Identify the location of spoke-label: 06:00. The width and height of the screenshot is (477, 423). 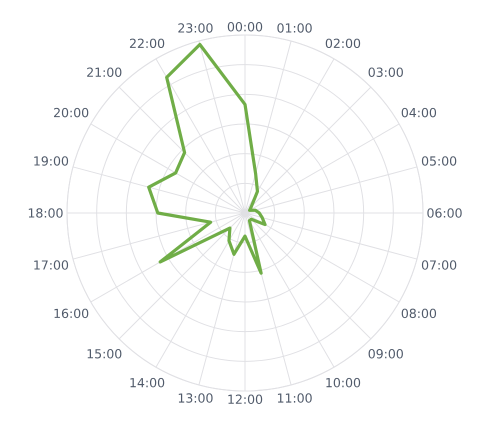
(444, 213).